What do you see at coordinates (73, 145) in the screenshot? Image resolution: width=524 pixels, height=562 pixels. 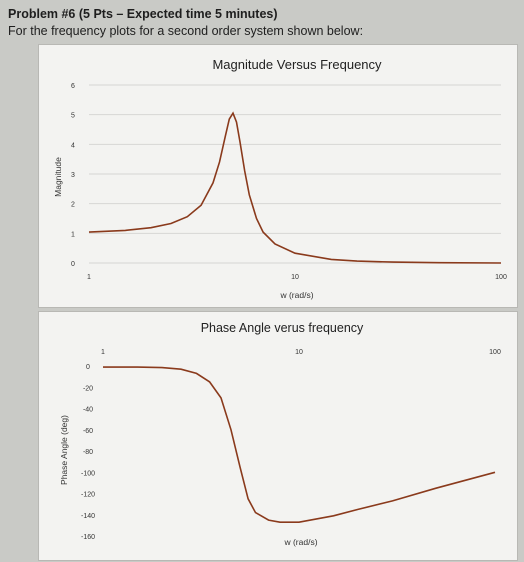 I see `mag-y-tick-label: 4` at bounding box center [73, 145].